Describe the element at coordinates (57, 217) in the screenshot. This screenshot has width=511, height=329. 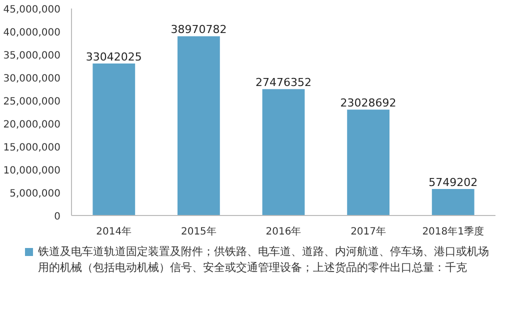
I see `y-tick-label: 0` at that location.